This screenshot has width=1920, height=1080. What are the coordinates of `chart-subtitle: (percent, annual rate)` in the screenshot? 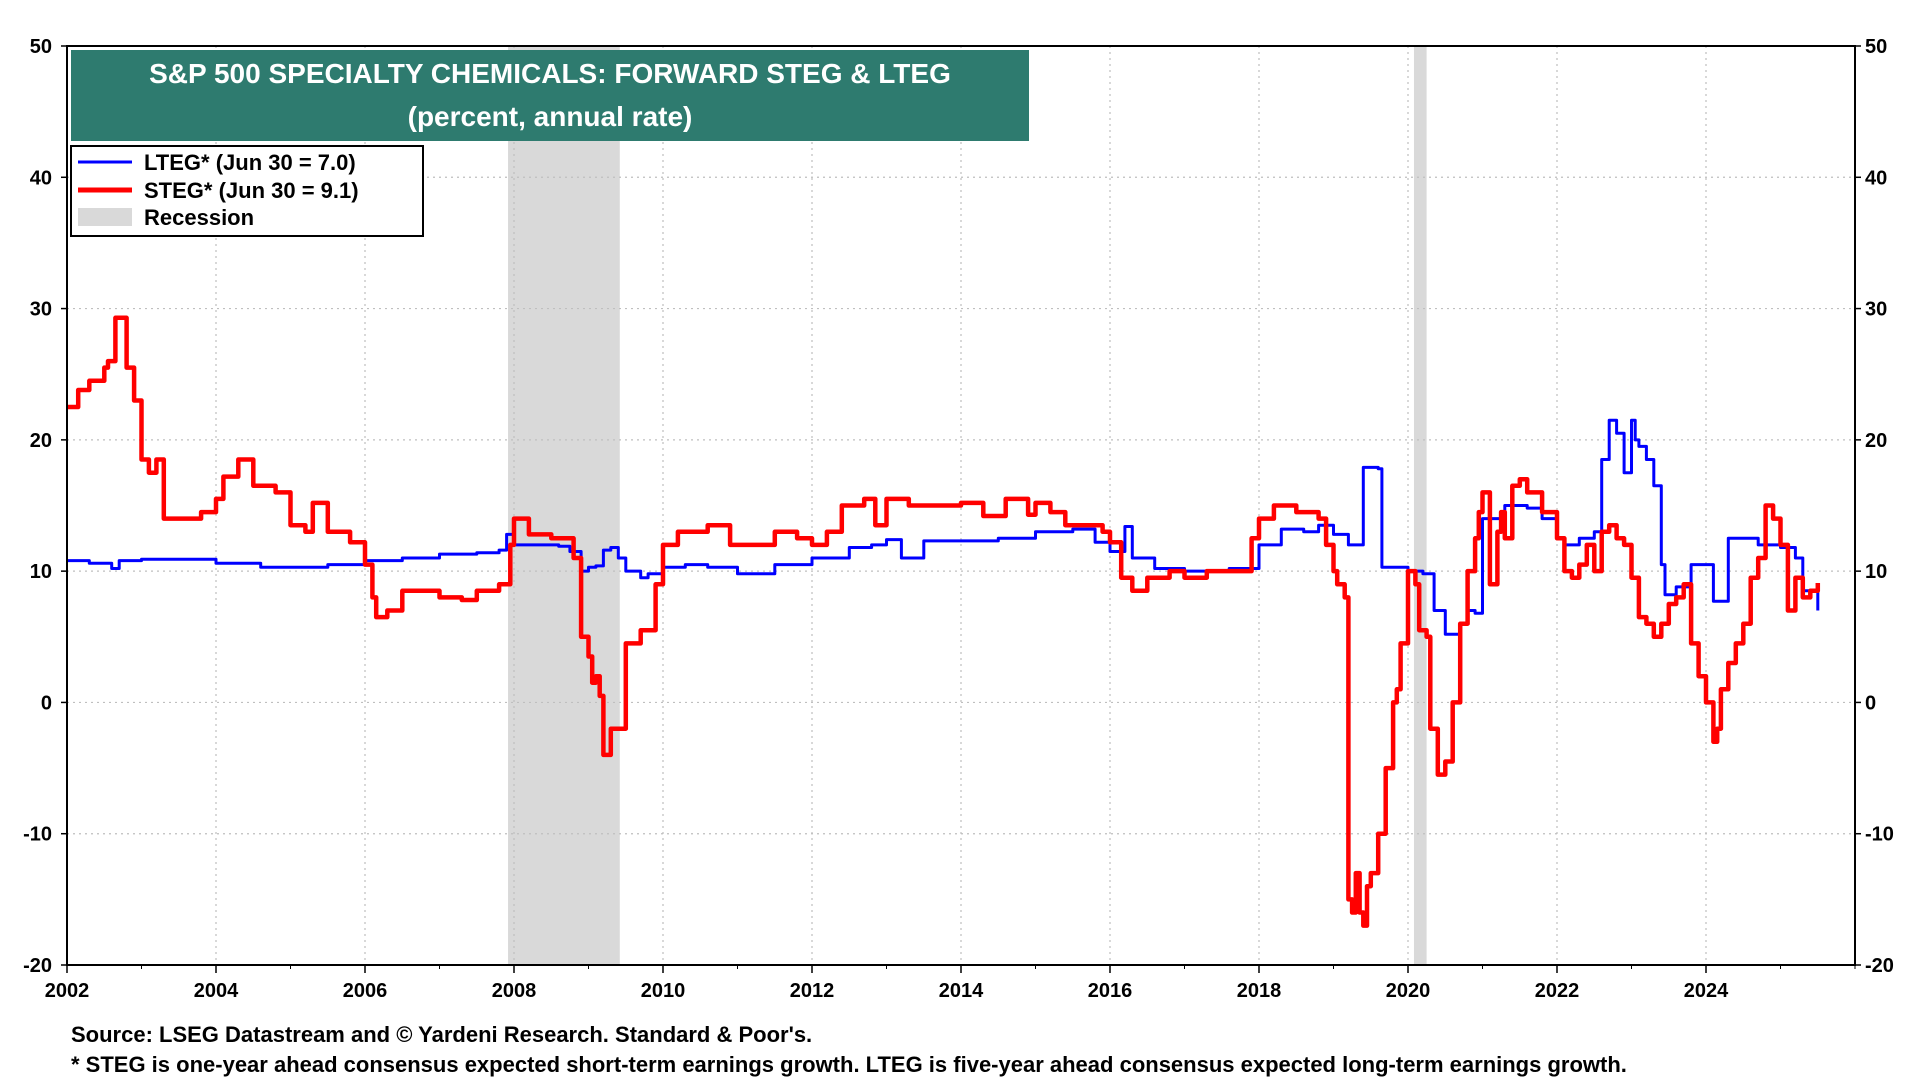 It's located at (550, 116).